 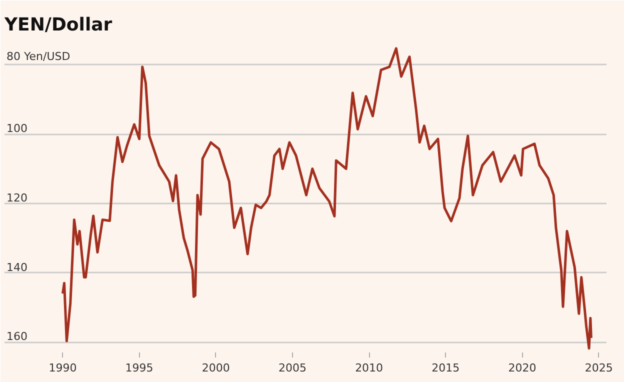 What do you see at coordinates (216, 368) in the screenshot?
I see `x-tick-label: 2000` at bounding box center [216, 368].